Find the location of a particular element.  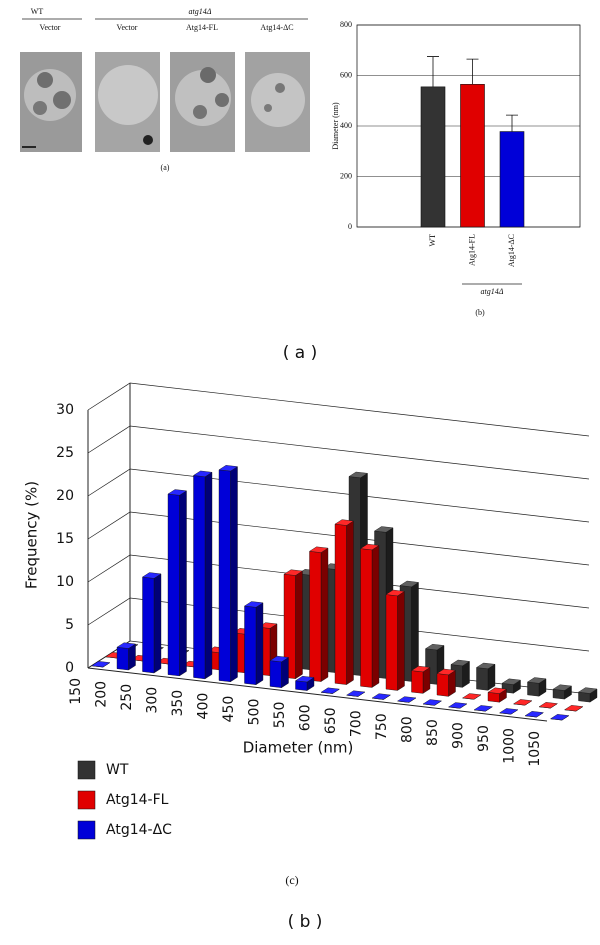

legend-label: WT is located at coordinates (117, 770).